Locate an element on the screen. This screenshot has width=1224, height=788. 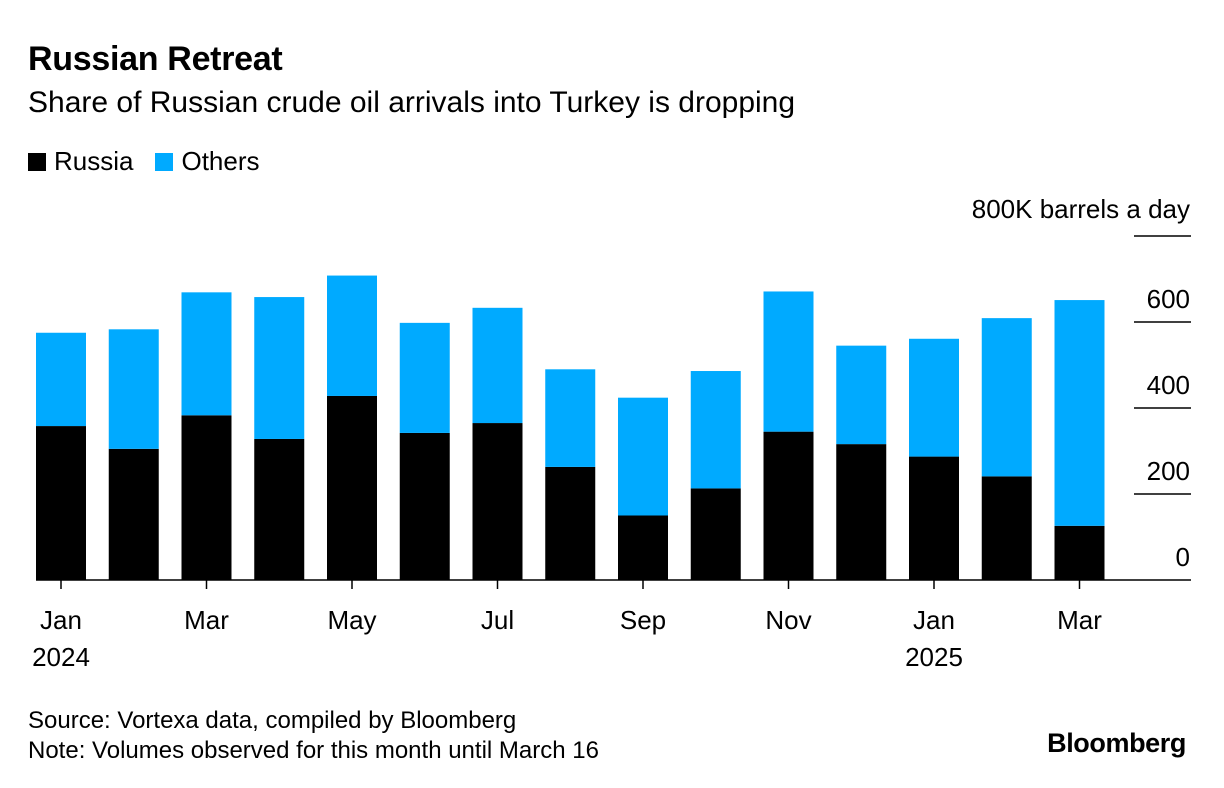
y-tick-label-600: 600 is located at coordinates (1168, 299).